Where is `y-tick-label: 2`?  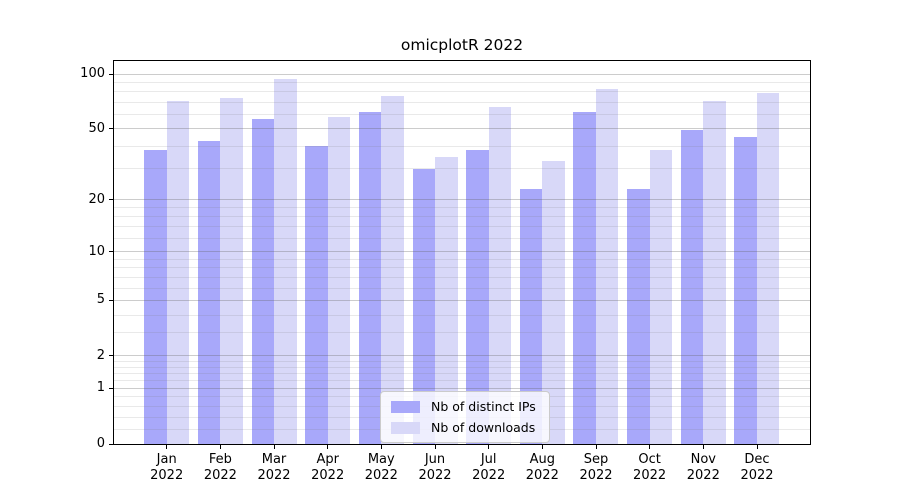 y-tick-label: 2 is located at coordinates (100, 355).